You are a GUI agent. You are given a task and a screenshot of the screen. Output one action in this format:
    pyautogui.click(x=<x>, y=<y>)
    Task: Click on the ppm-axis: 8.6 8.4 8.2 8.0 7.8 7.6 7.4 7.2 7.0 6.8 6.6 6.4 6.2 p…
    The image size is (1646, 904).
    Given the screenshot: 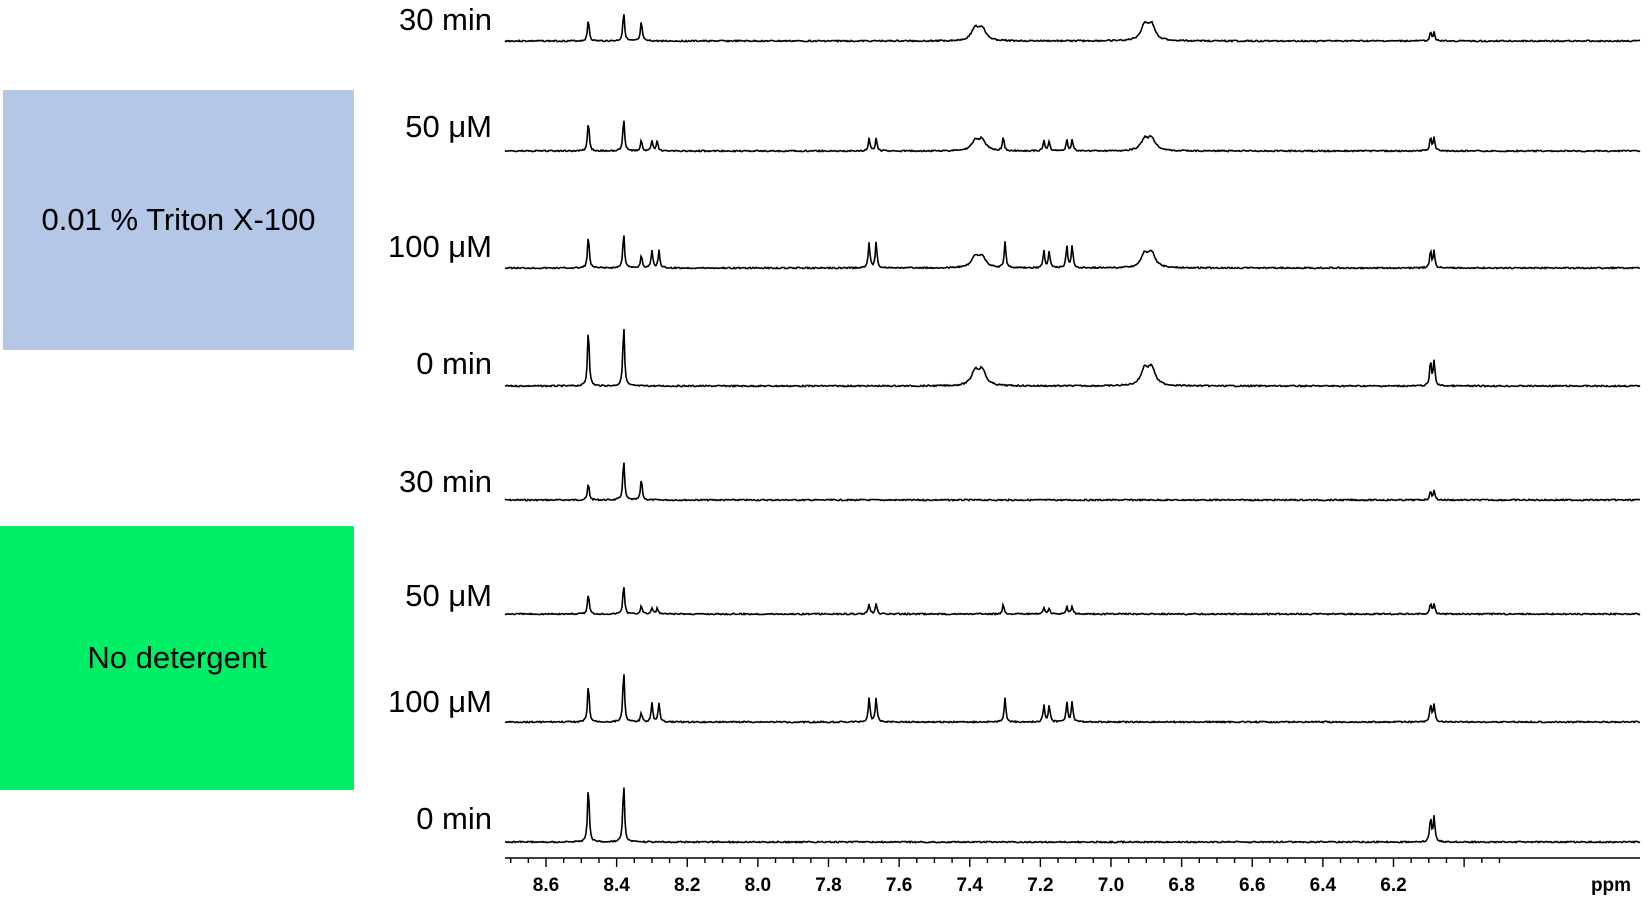 What is the action you would take?
    pyautogui.click(x=1072, y=876)
    